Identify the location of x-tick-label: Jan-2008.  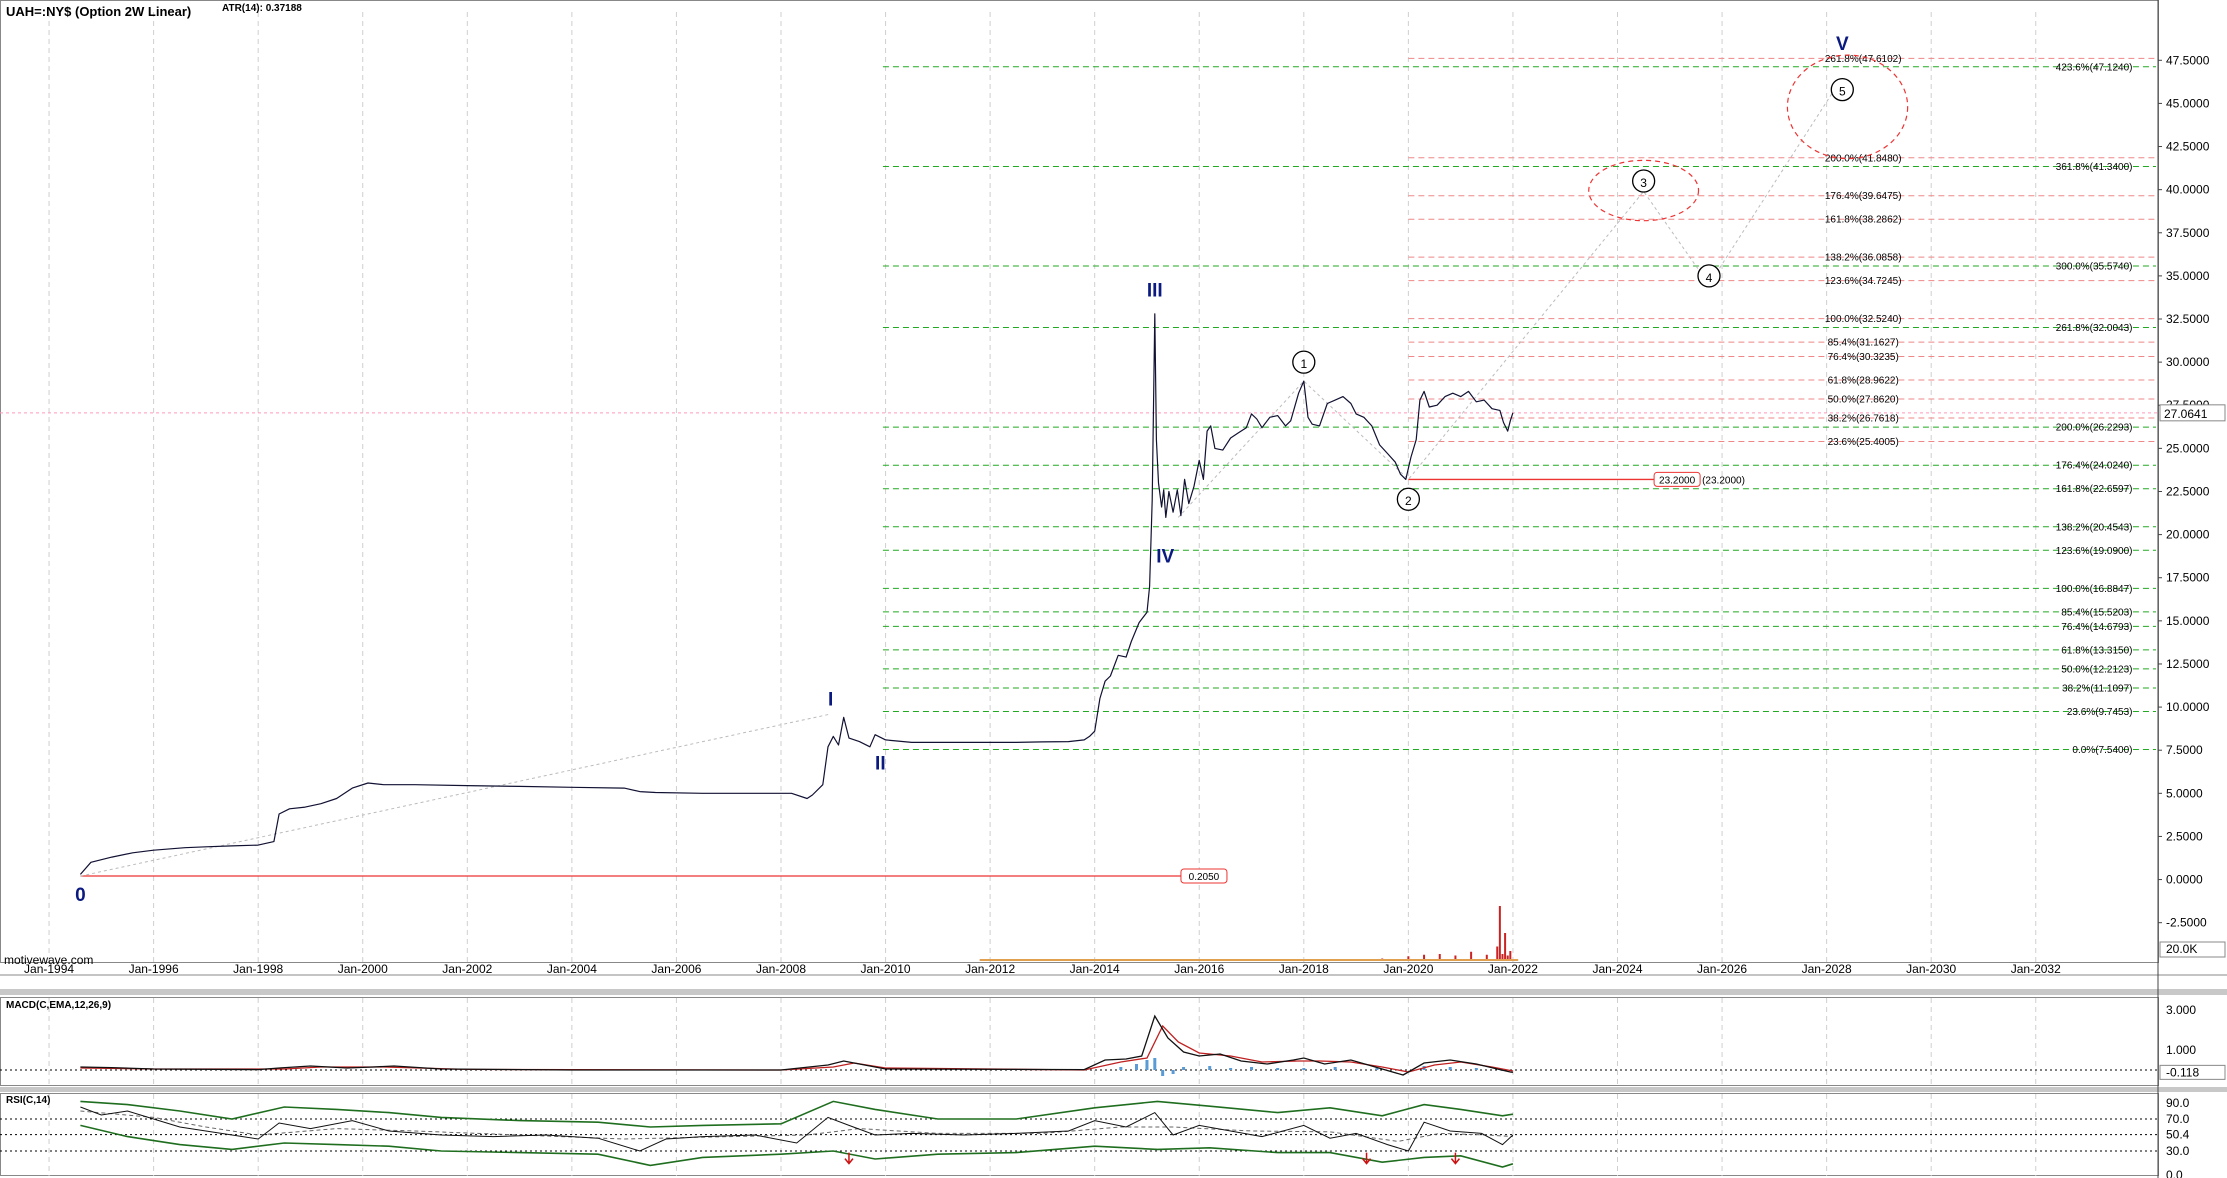
(781, 969).